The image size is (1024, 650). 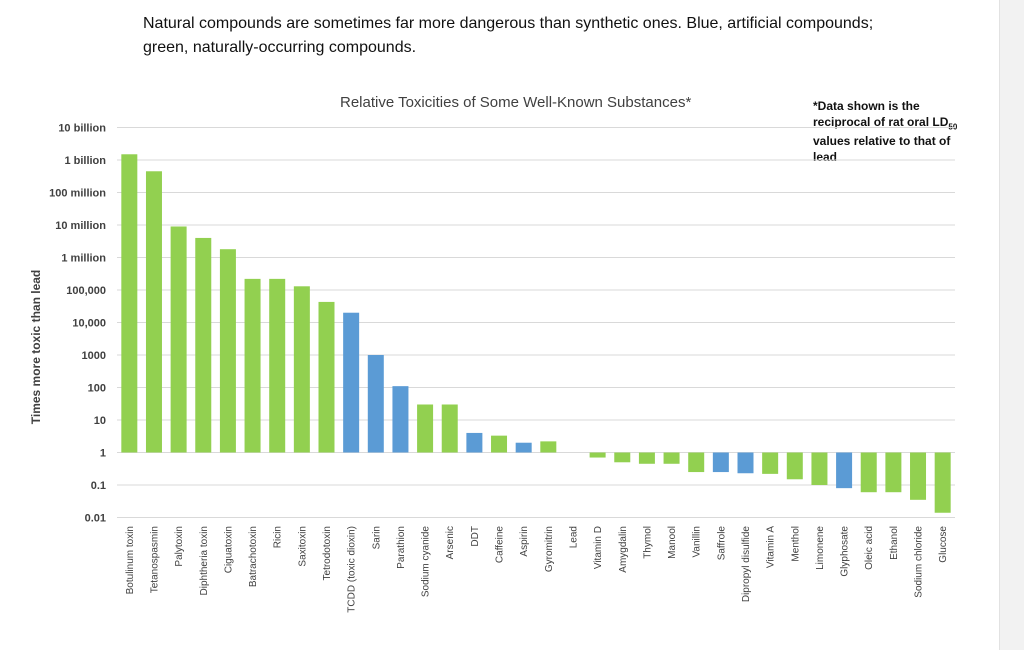 I want to click on bar-vitamin-d, so click(x=597, y=455).